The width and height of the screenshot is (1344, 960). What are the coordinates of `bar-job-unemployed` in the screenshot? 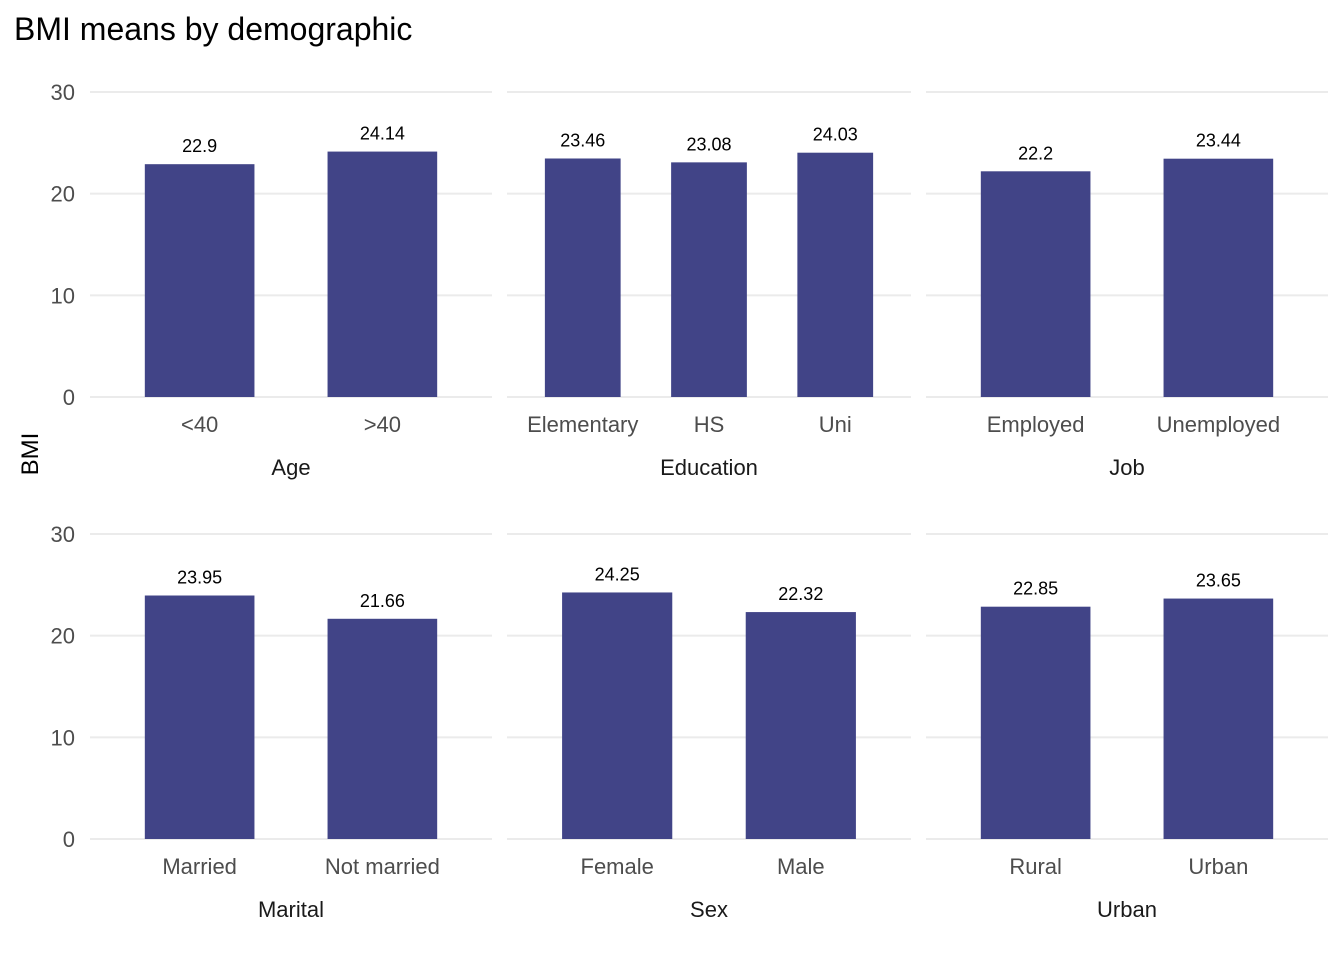 It's located at (1218, 277).